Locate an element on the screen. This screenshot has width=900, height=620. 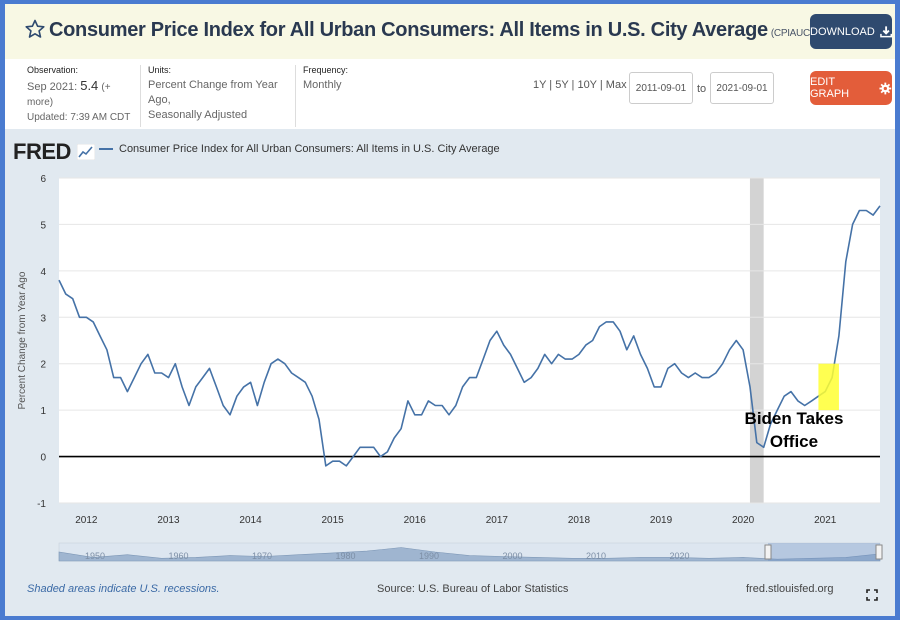
date-from-input: 2011-09-01 is located at coordinates (661, 88).